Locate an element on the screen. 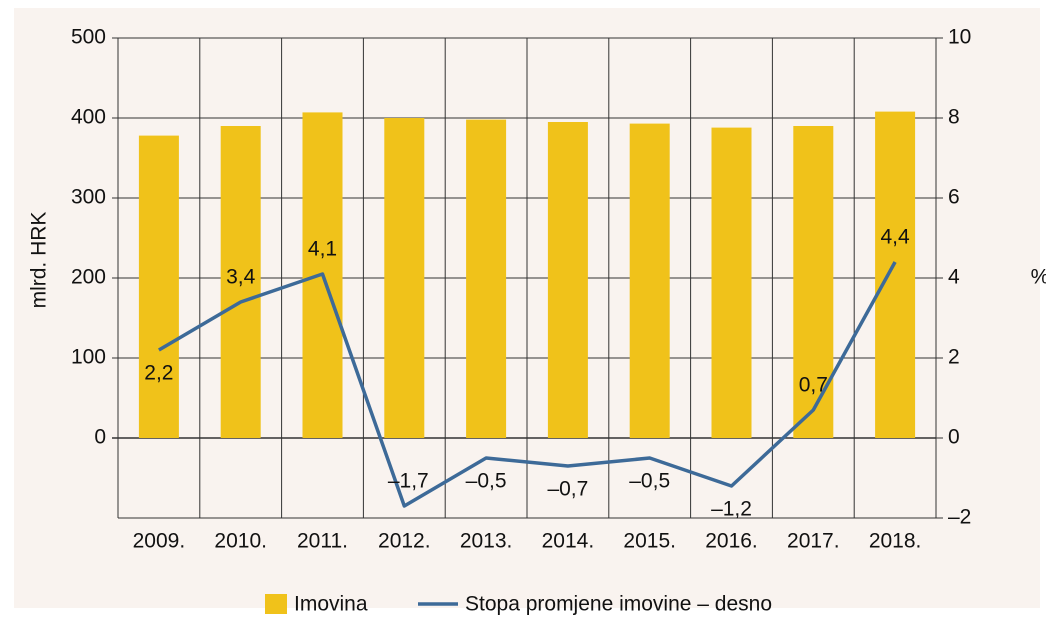  y-tick-label: 500 is located at coordinates (88, 37).